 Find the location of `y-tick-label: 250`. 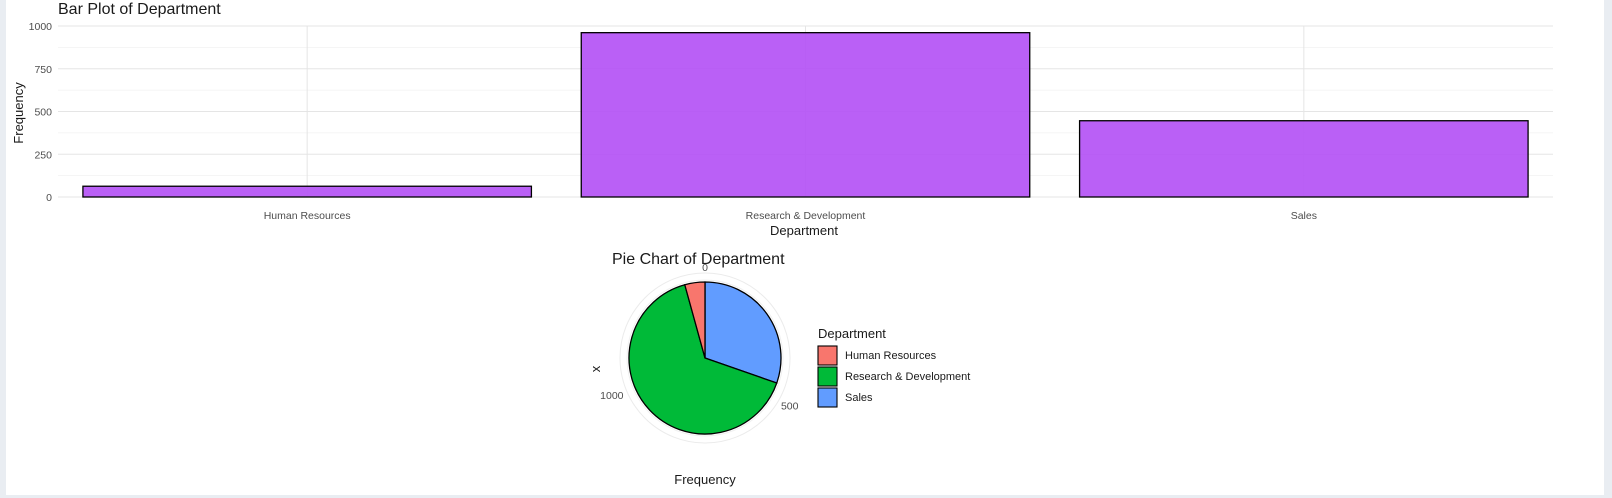

y-tick-label: 250 is located at coordinates (43, 155).